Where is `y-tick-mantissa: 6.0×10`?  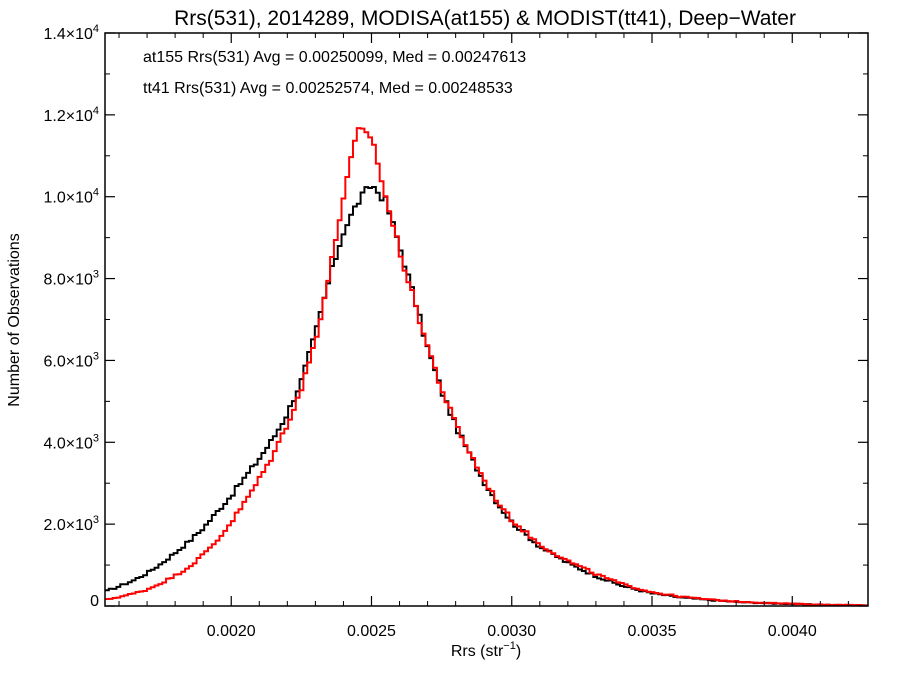
y-tick-mantissa: 6.0×10 is located at coordinates (67, 361).